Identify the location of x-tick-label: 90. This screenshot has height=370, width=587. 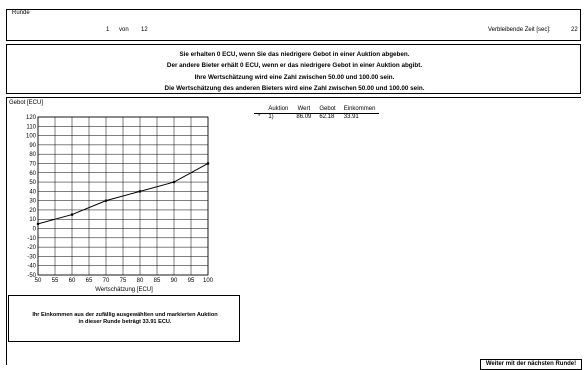
(174, 281).